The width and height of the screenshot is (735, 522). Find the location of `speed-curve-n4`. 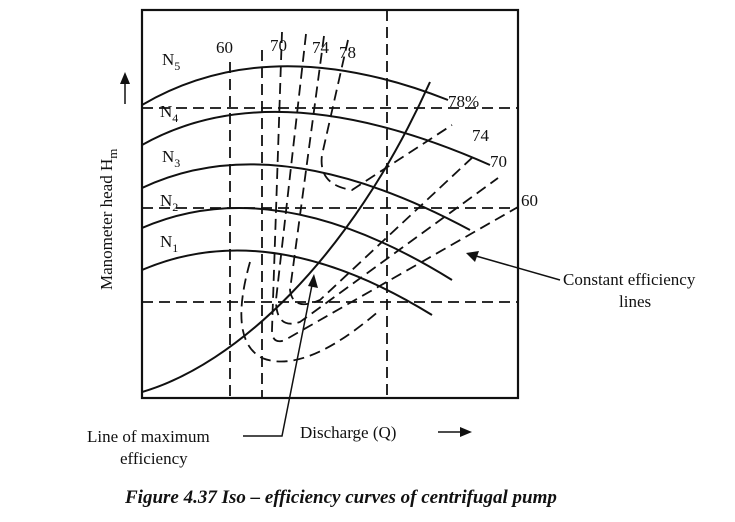

speed-curve-n4 is located at coordinates (316, 138).